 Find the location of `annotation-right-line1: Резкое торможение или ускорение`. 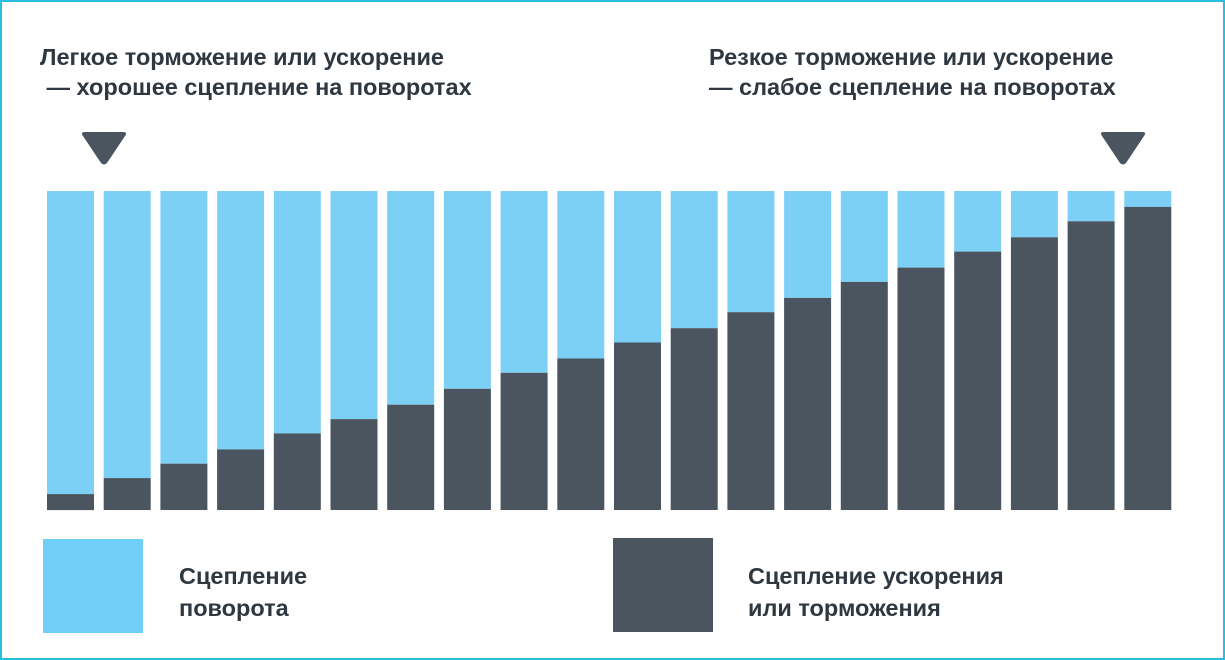

annotation-right-line1: Резкое торможение или ускорение is located at coordinates (911, 57).